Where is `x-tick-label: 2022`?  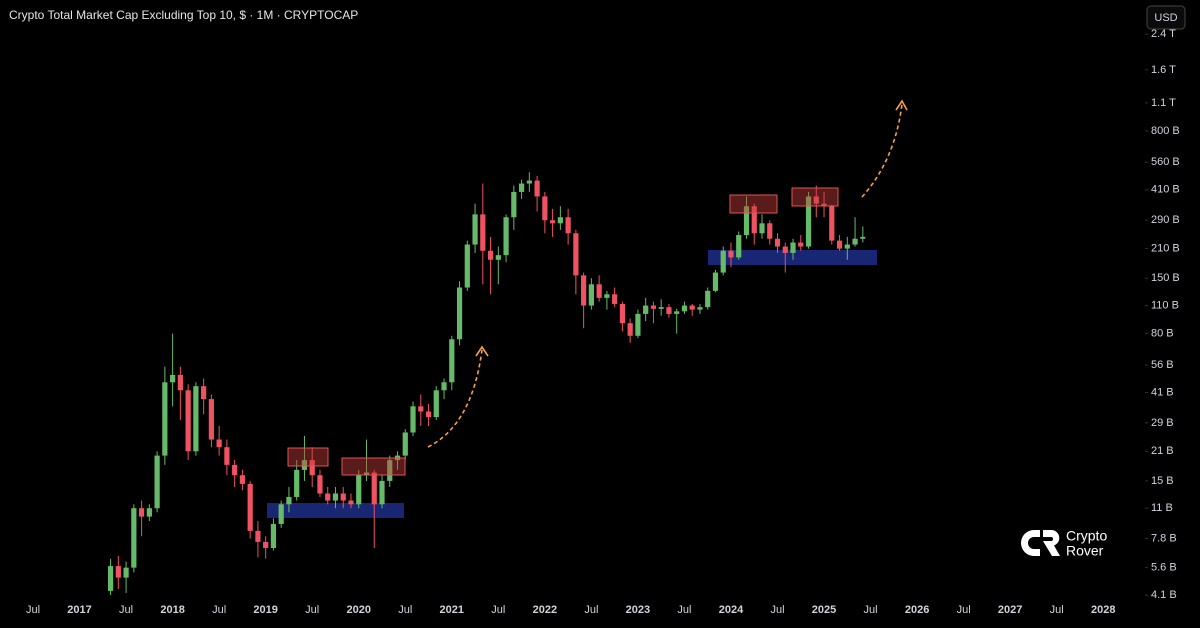 x-tick-label: 2022 is located at coordinates (545, 610).